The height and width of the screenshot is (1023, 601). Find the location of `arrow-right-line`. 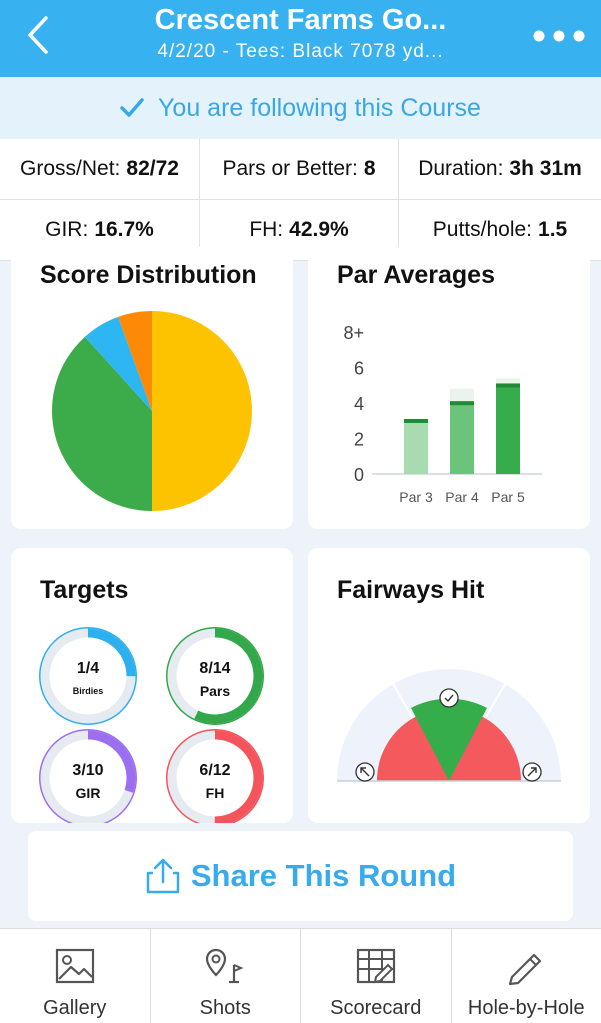

arrow-right-line is located at coordinates (532, 772).